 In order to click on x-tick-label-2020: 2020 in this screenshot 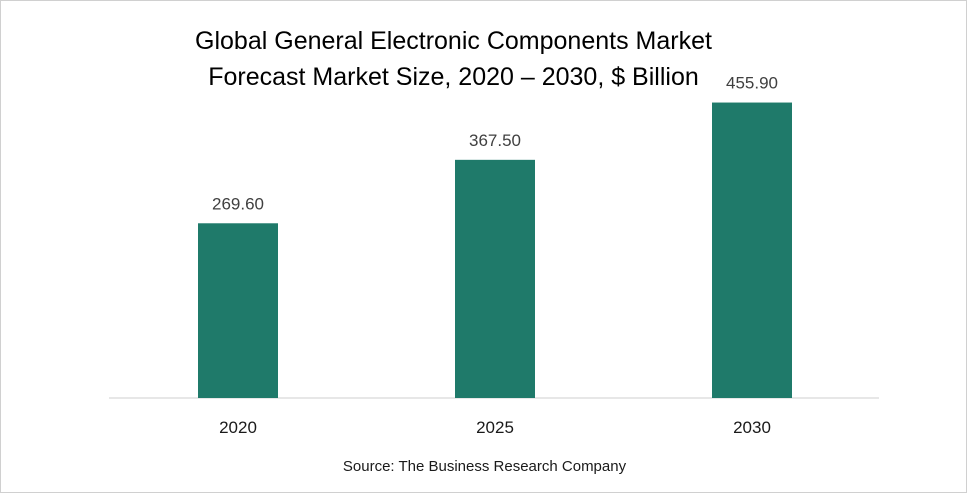, I will do `click(238, 427)`.